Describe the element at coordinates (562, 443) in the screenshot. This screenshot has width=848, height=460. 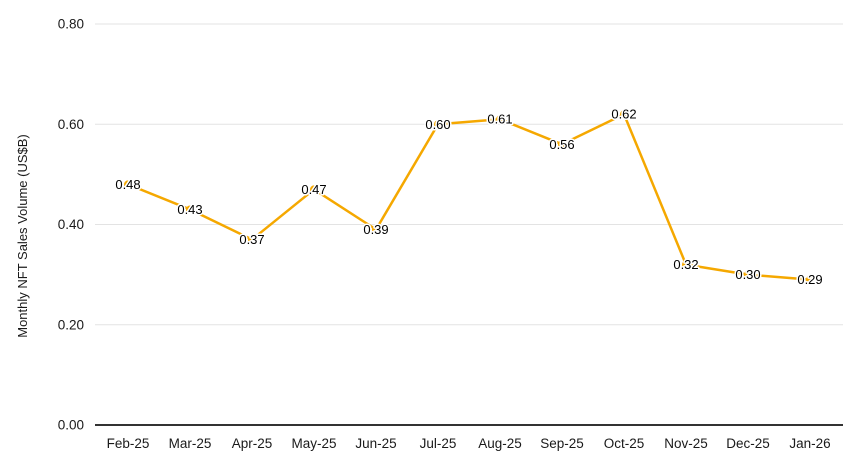
I see `x-tick-label: Sep-25` at that location.